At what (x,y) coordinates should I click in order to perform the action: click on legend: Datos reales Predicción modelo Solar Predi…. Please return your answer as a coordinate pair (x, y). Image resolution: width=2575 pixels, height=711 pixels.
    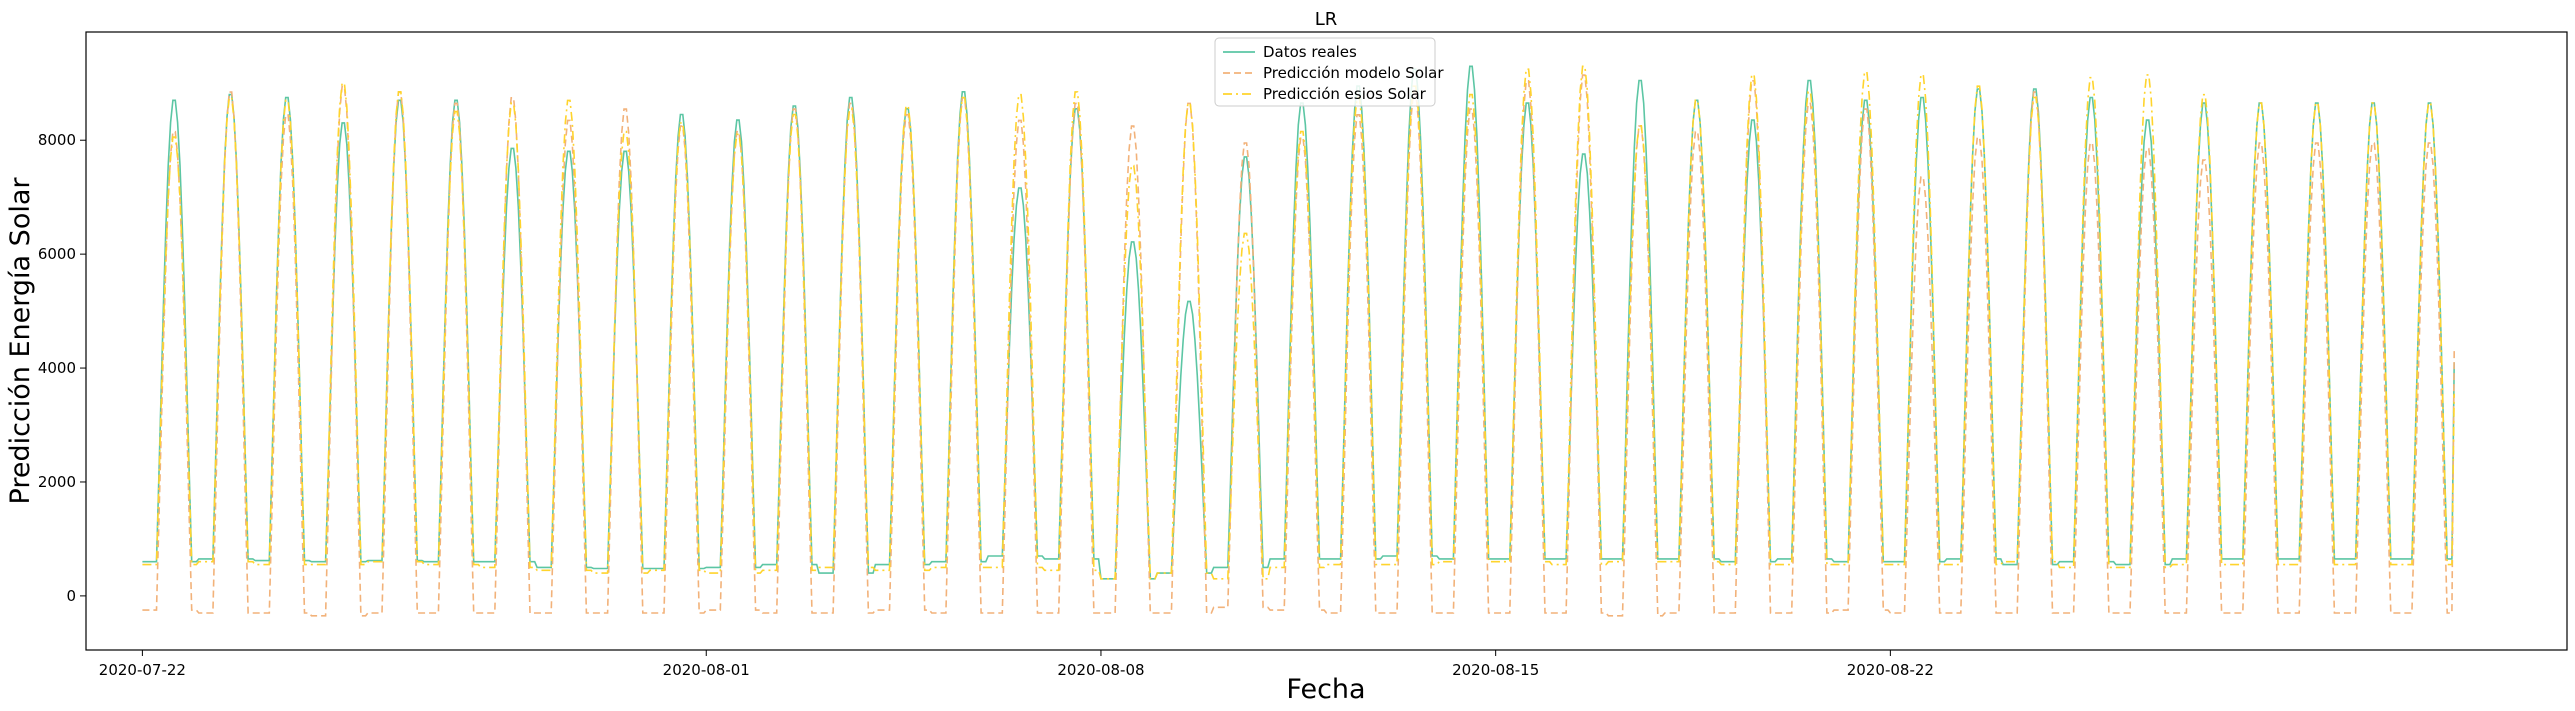
    Looking at the image, I should click on (1329, 72).